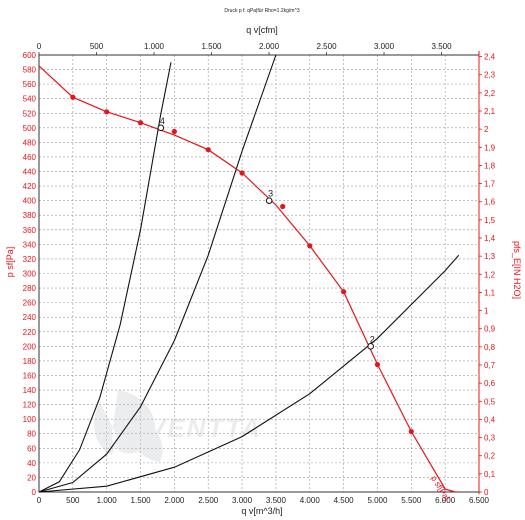 The width and height of the screenshot is (525, 520). I want to click on top-tick-label: 3.000, so click(384, 46).